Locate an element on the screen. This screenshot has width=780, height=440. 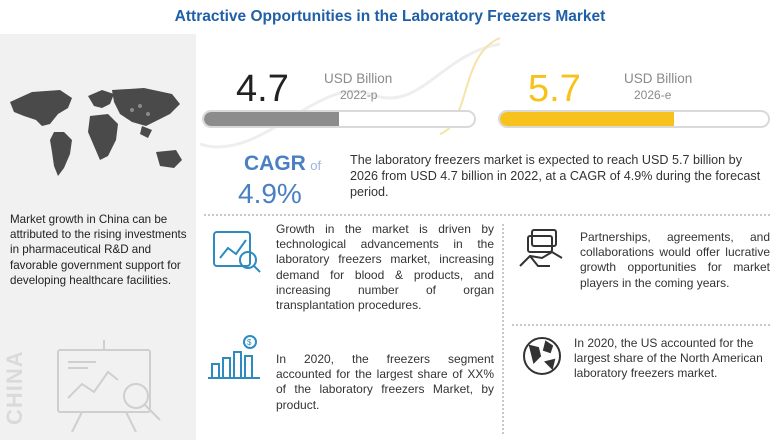
market-2026-bar is located at coordinates (634, 119).